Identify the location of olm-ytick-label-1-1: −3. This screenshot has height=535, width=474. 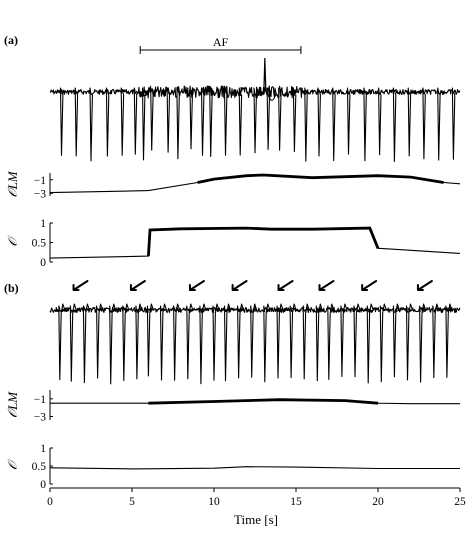
(40, 417).